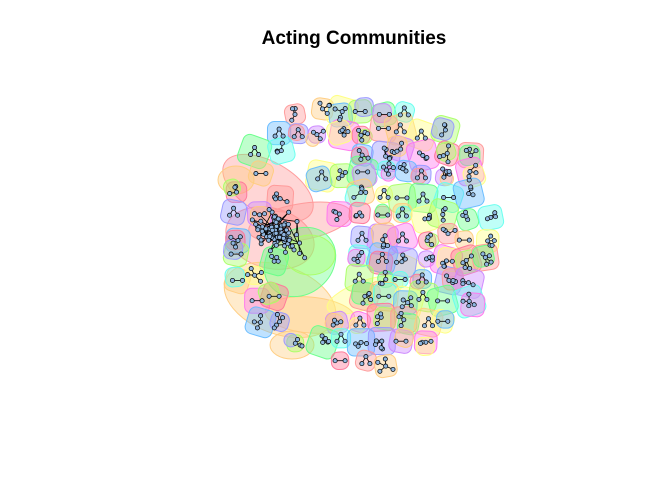 The image size is (672, 480). What do you see at coordinates (288, 220) in the screenshot?
I see `network-edge` at bounding box center [288, 220].